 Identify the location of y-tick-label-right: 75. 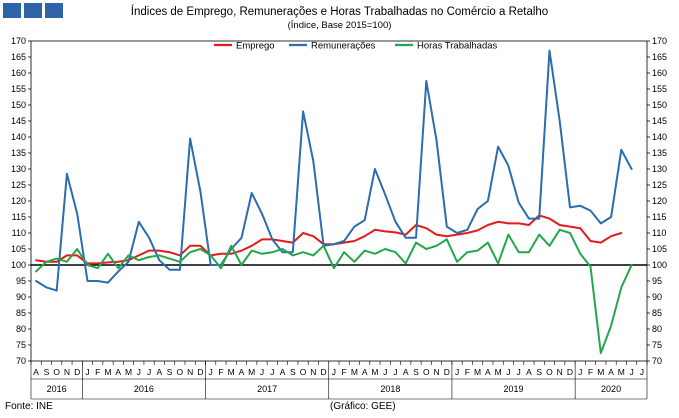
(657, 345).